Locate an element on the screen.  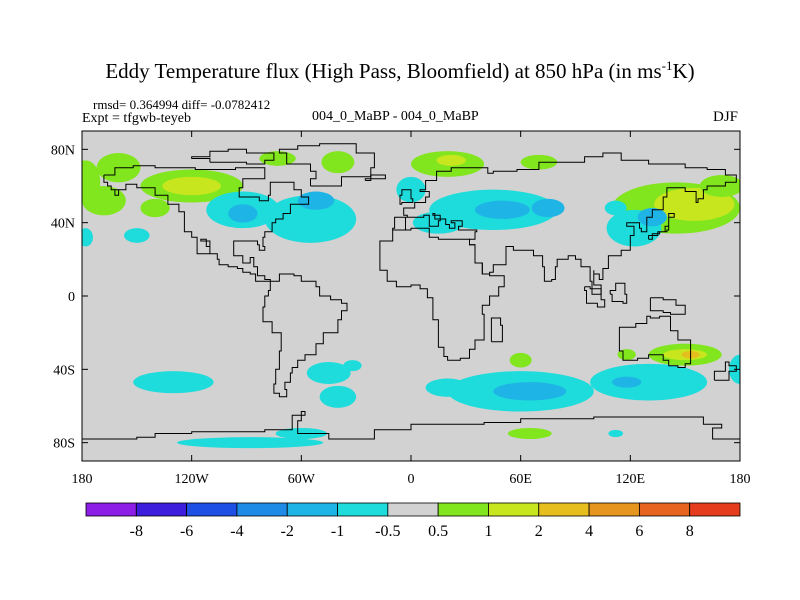
y-tick-label: 40S is located at coordinates (64, 370).